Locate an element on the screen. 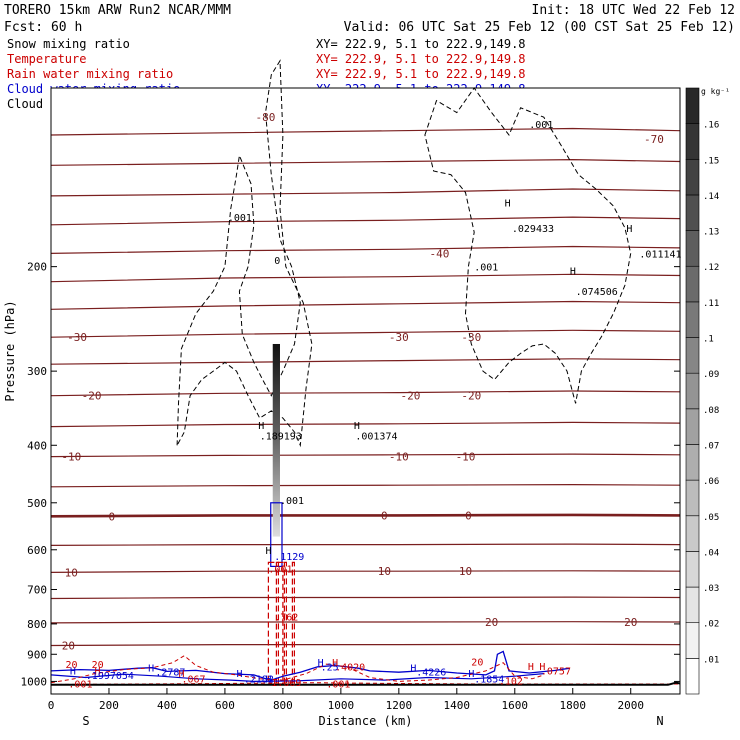 Image resolution: width=740 pixels, height=740 pixels. annotation-label: .074506 is located at coordinates (597, 292).